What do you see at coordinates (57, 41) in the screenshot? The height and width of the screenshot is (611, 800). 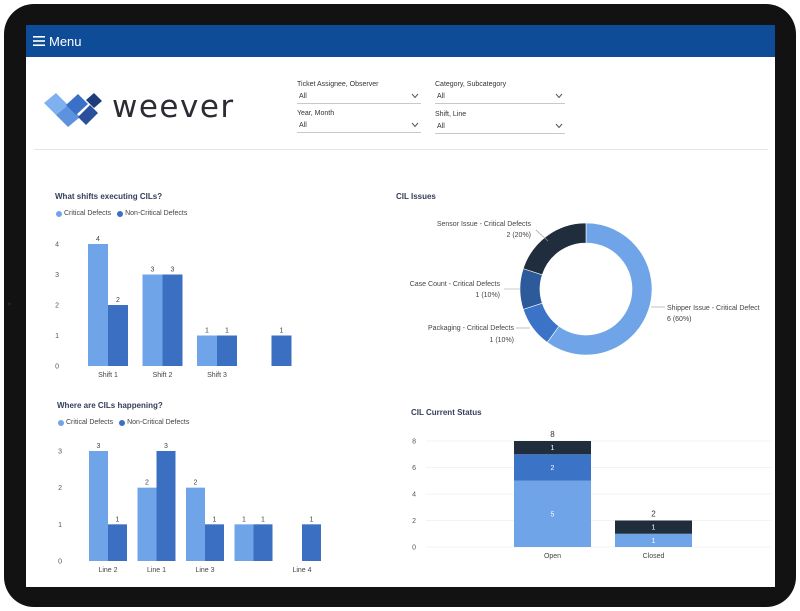 I see `menu-button: Menu` at bounding box center [57, 41].